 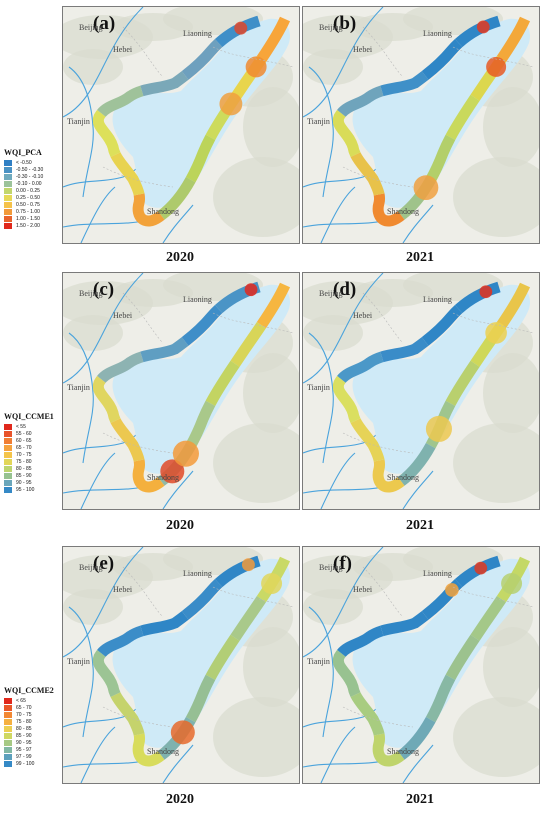 What do you see at coordinates (331, 27) in the screenshot?
I see `place-label-beijing: Beijing` at bounding box center [331, 27].